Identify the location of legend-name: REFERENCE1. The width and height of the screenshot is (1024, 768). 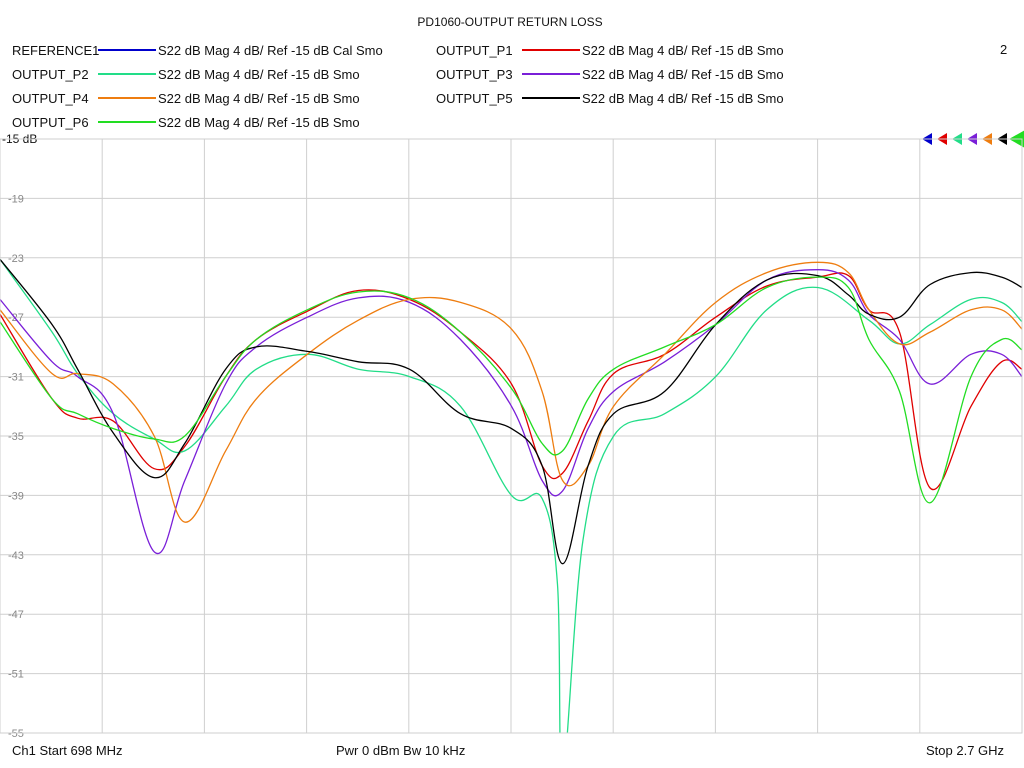
(56, 50).